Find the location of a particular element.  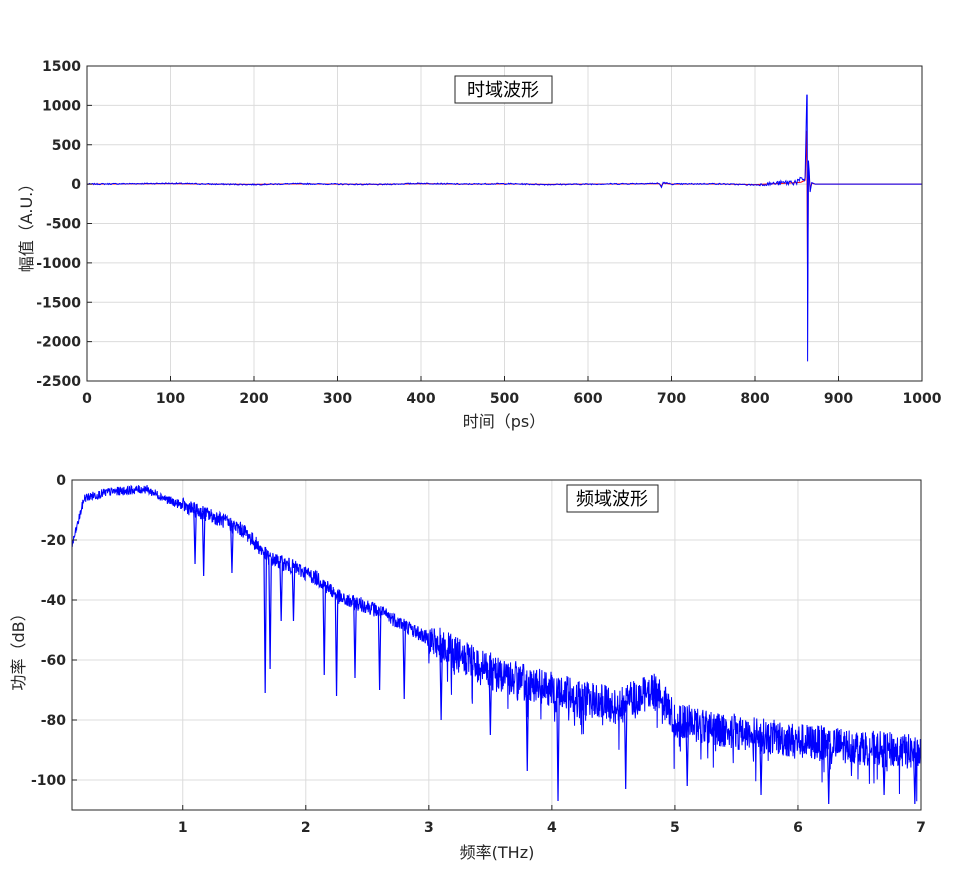

time-domain-x-tick-label: 200 is located at coordinates (253, 399).